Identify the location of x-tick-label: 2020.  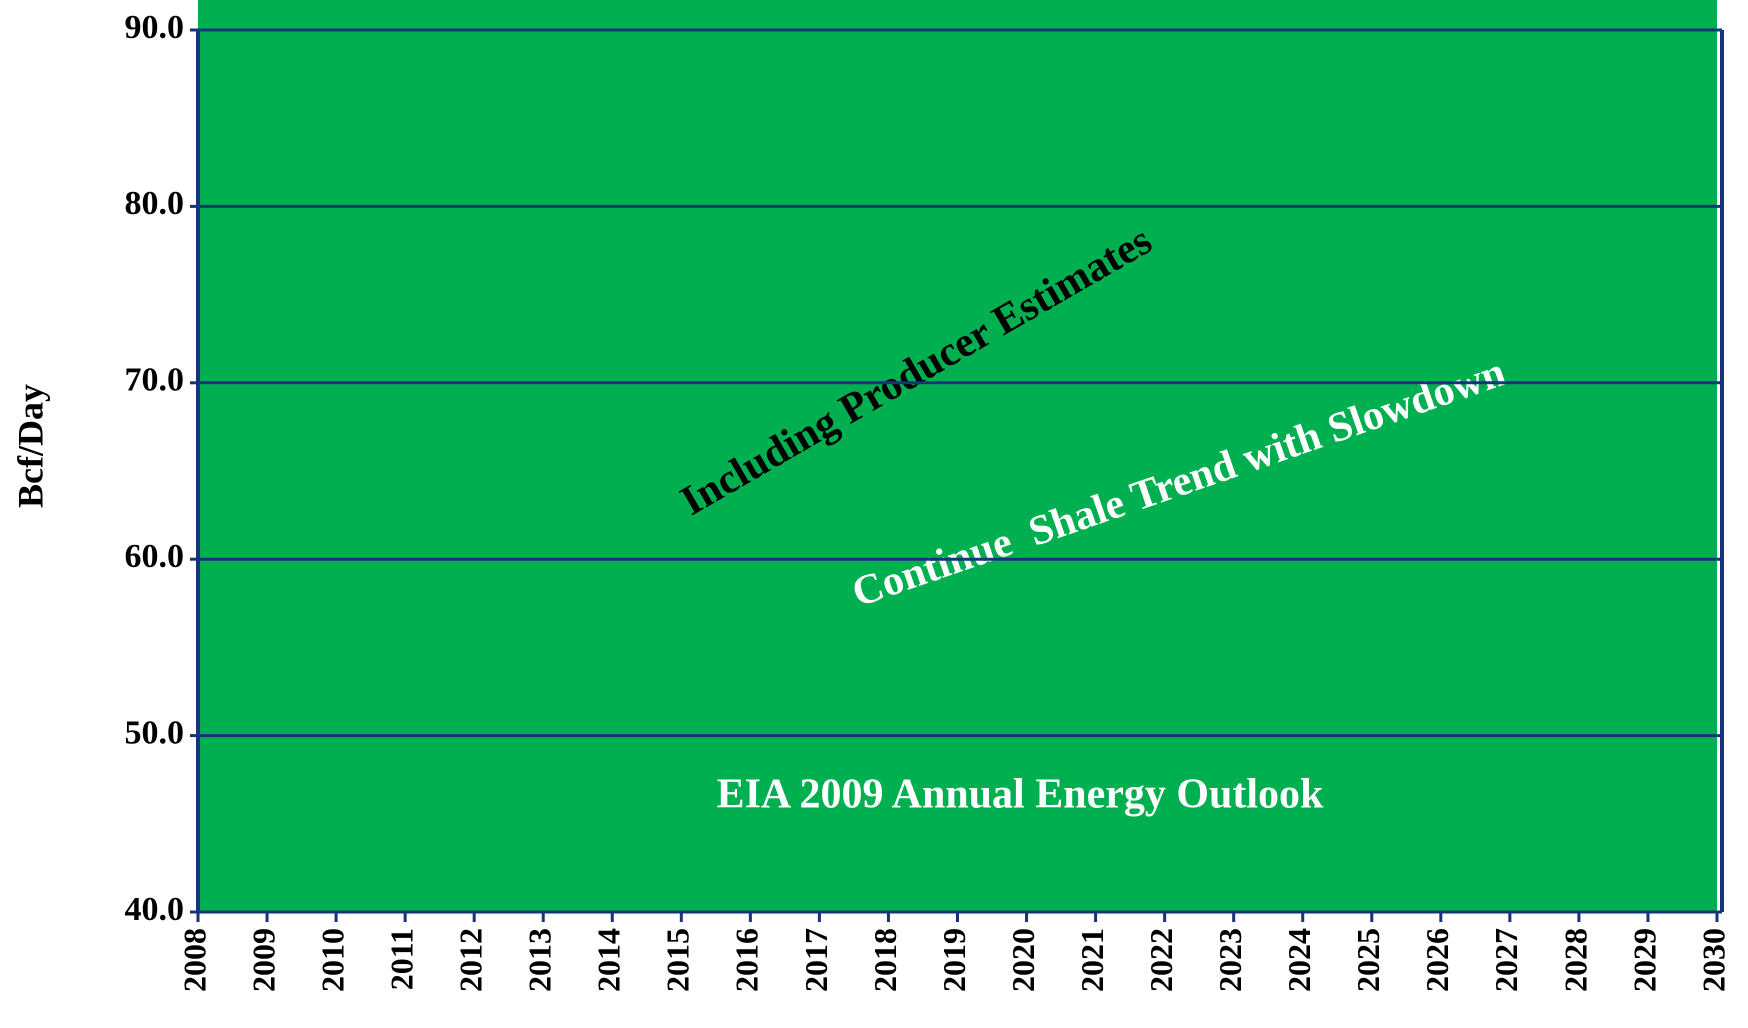
(1023, 960).